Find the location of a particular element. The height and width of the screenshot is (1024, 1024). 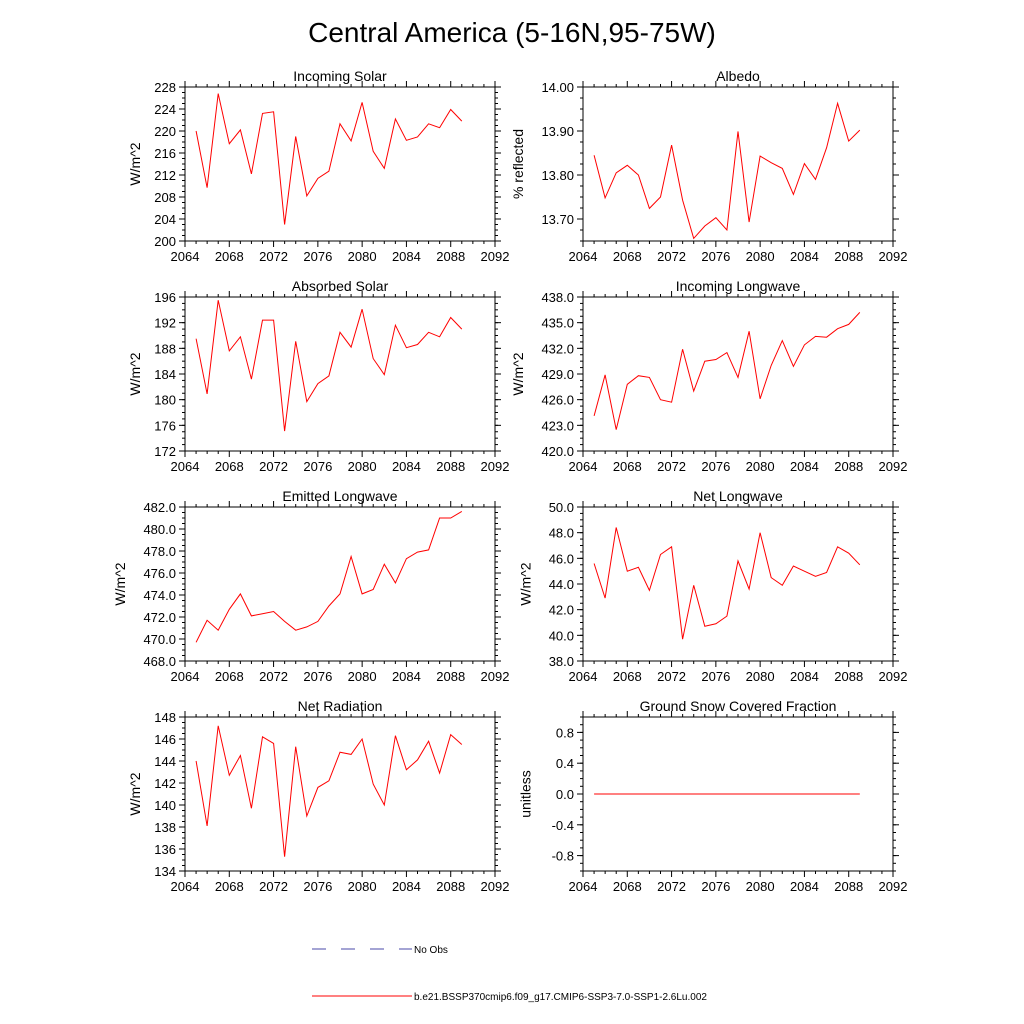

panel-title: Net Radiation is located at coordinates (340, 706).